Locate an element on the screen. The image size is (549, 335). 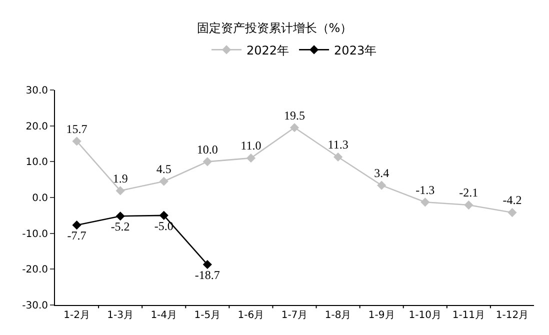
x-tick-label: 1-7月 is located at coordinates (294, 315).